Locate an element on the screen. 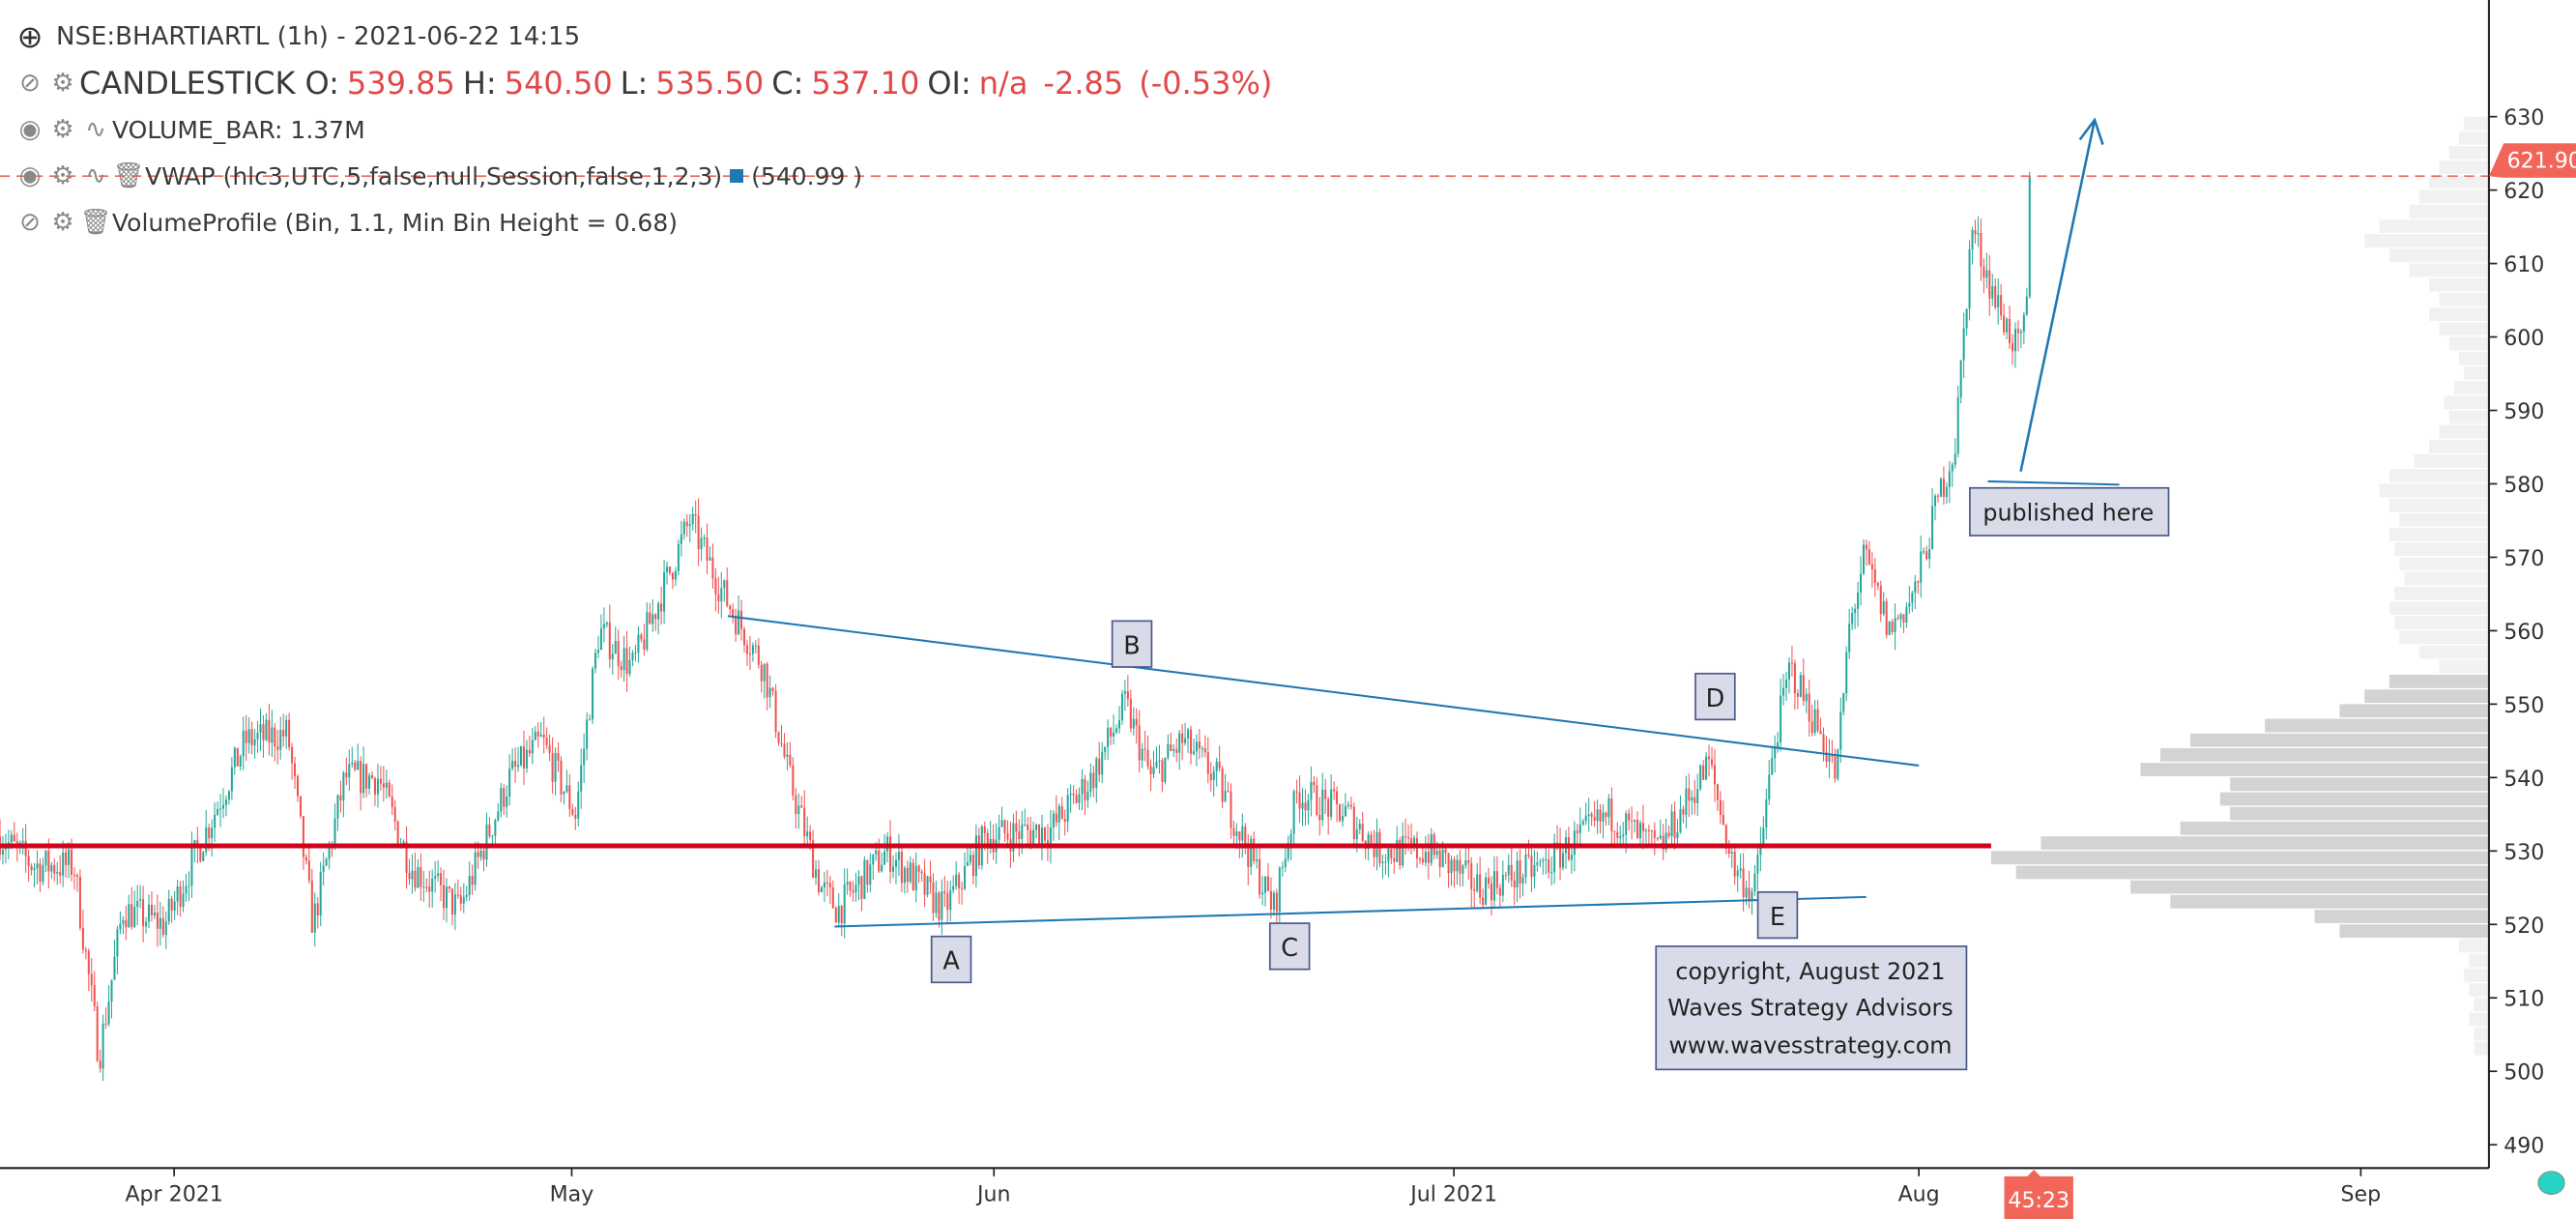  published-marker-line is located at coordinates (2053, 483).